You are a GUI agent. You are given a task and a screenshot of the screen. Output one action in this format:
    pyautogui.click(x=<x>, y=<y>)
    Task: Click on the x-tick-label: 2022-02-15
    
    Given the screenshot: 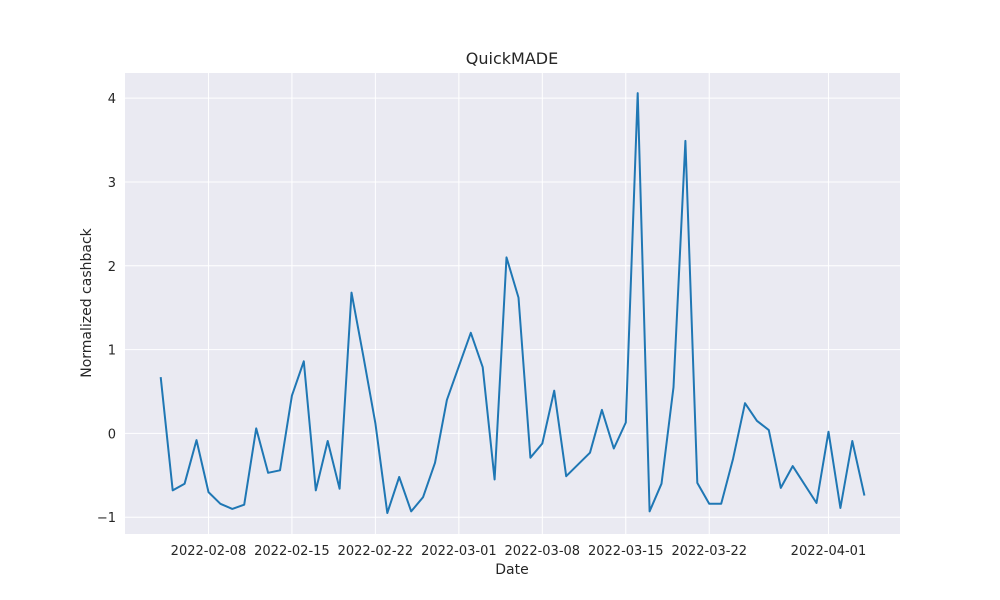 What is the action you would take?
    pyautogui.click(x=292, y=551)
    